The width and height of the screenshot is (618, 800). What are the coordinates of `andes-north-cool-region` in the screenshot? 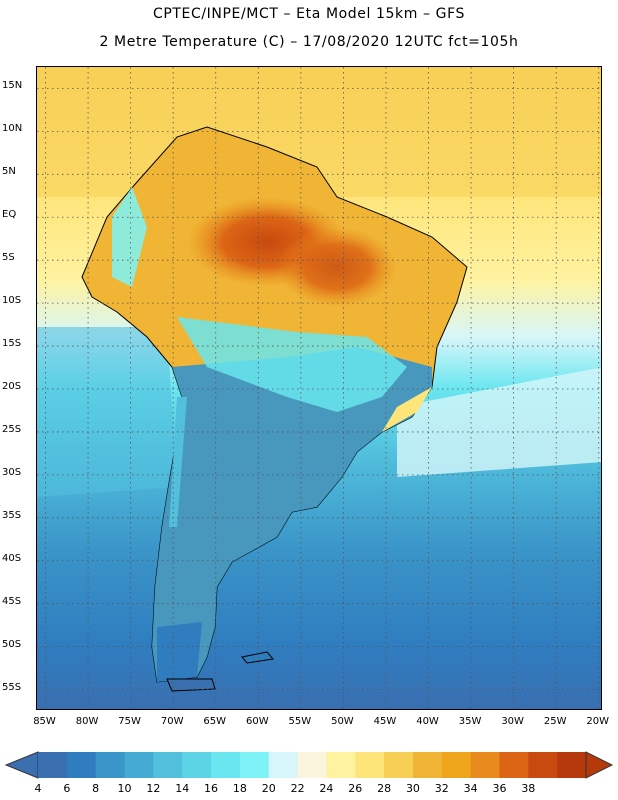 It's located at (129, 237).